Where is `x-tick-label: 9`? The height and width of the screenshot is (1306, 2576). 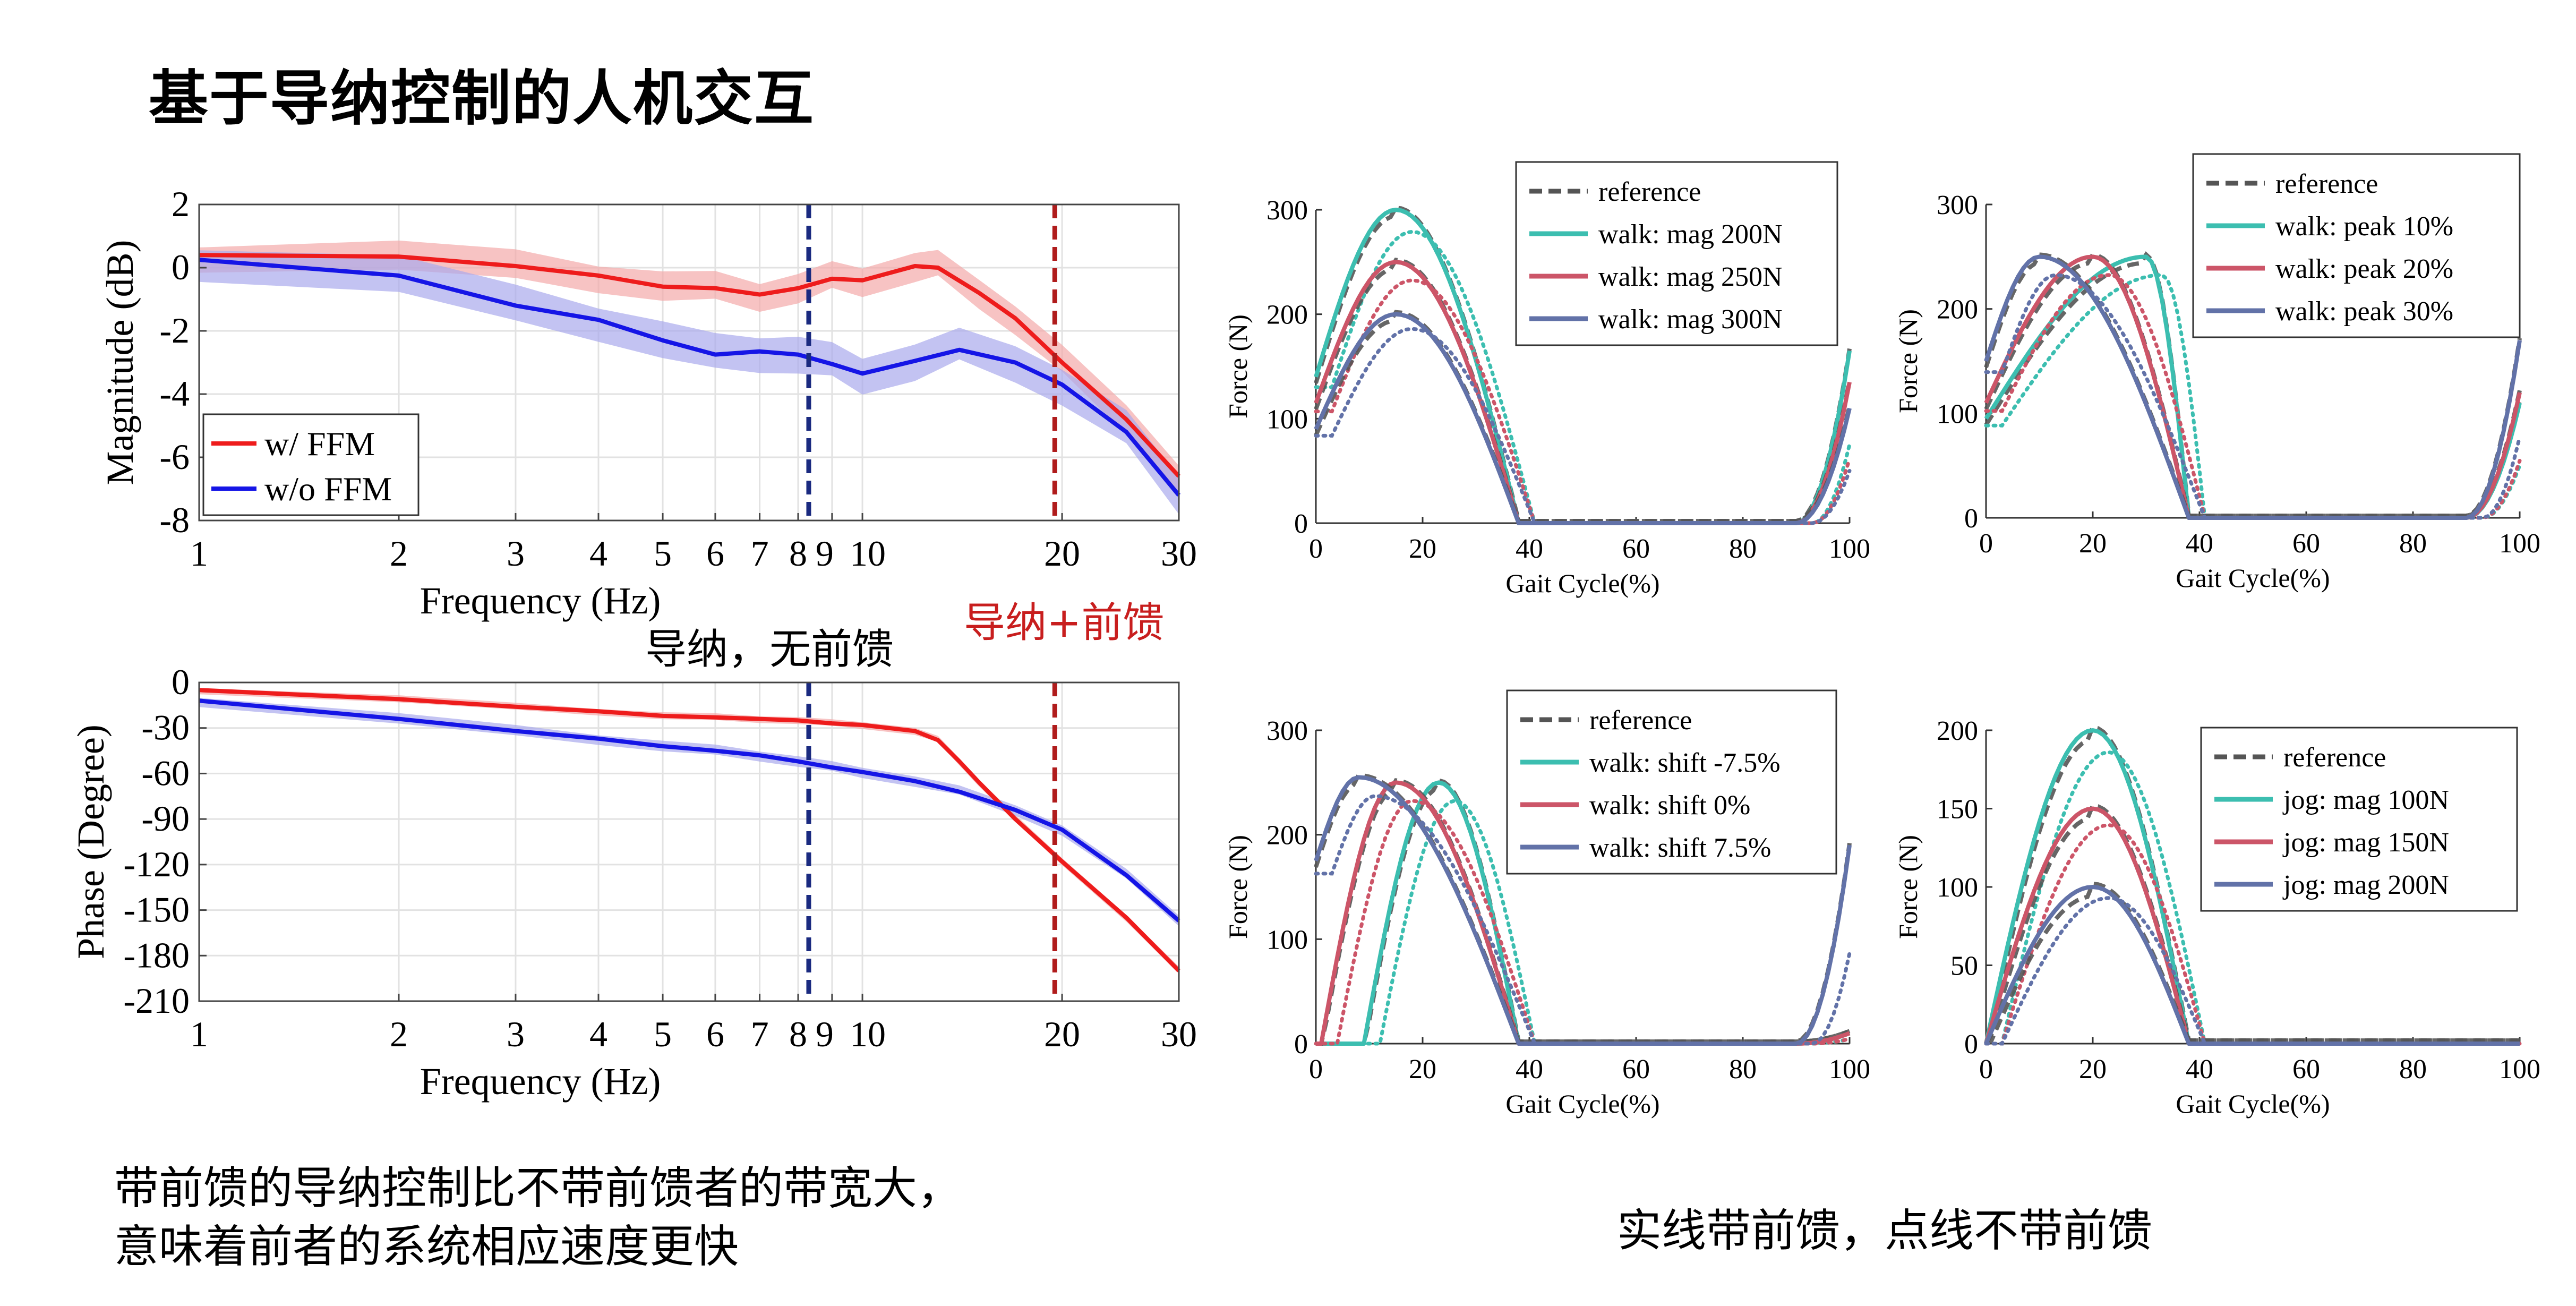
x-tick-label: 9 is located at coordinates (825, 1034).